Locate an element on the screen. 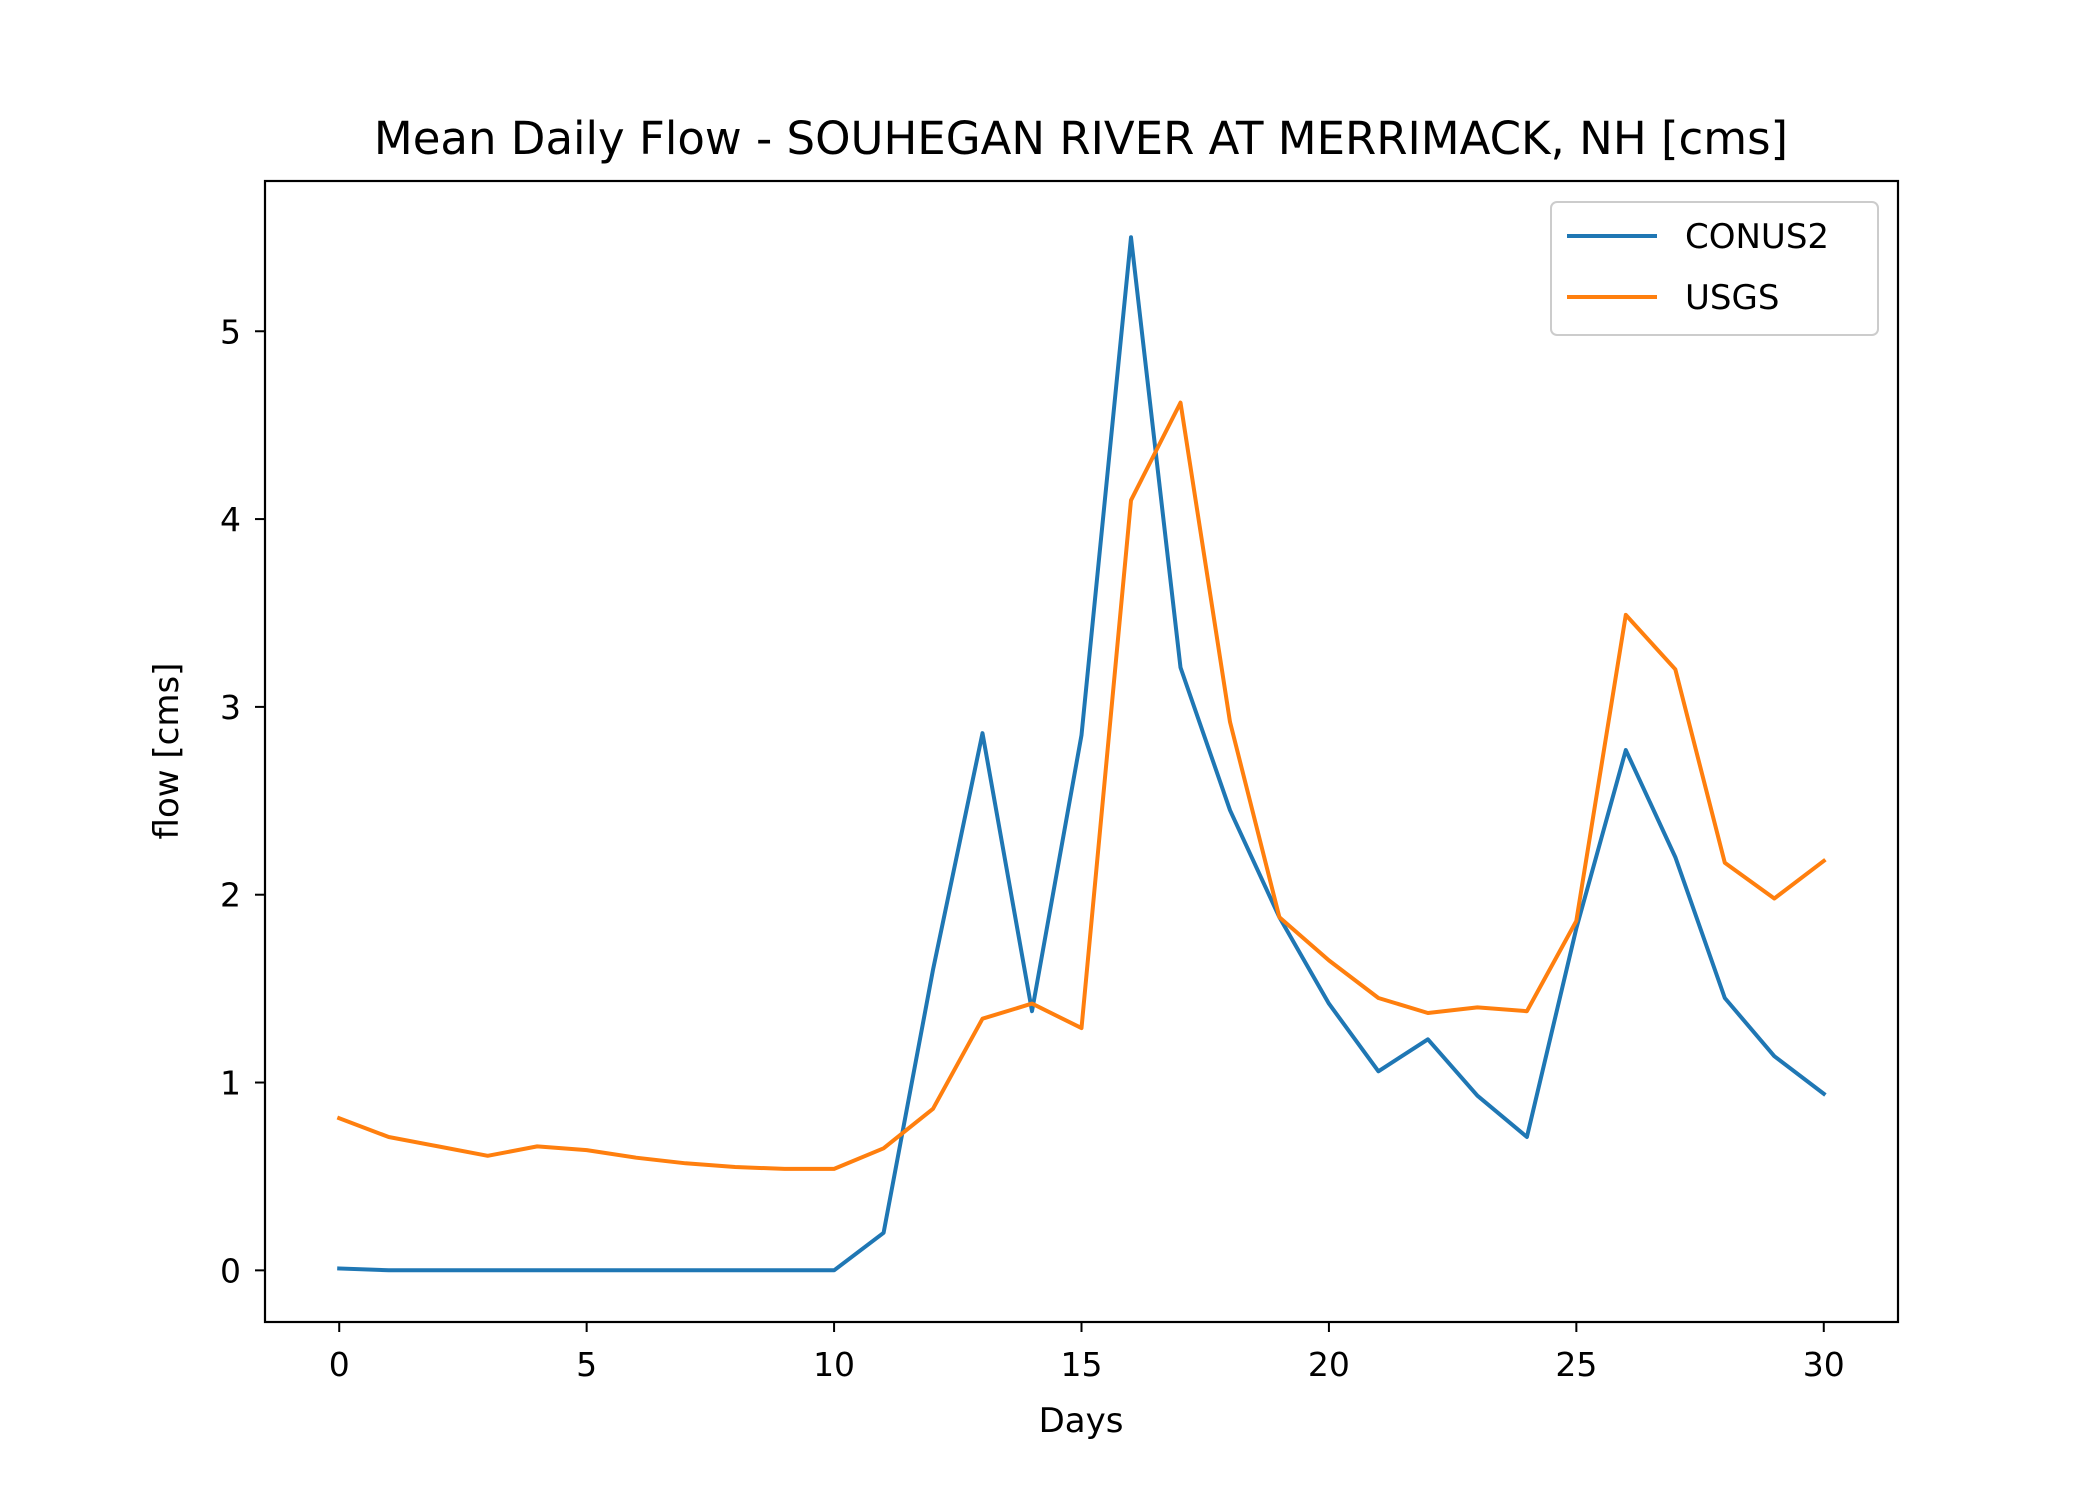 The height and width of the screenshot is (1500, 2100). x-tick-label: 30 is located at coordinates (1824, 1364).